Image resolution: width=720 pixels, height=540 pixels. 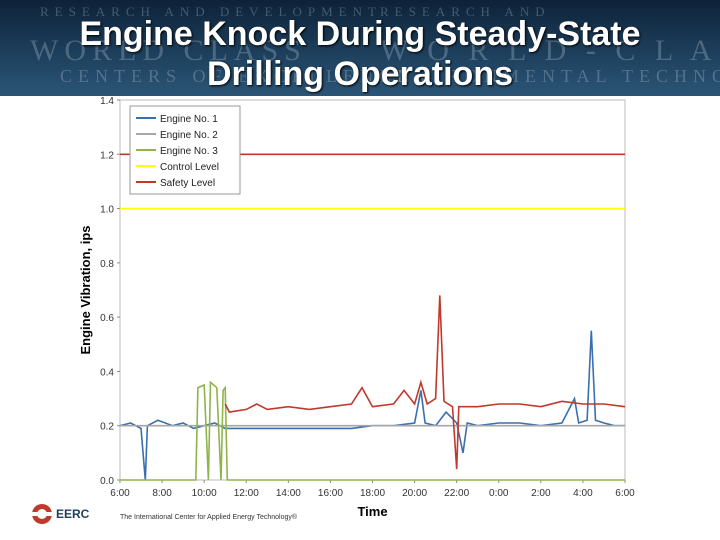 What do you see at coordinates (107, 481) in the screenshot?
I see `y-tick-label: 0.0` at bounding box center [107, 481].